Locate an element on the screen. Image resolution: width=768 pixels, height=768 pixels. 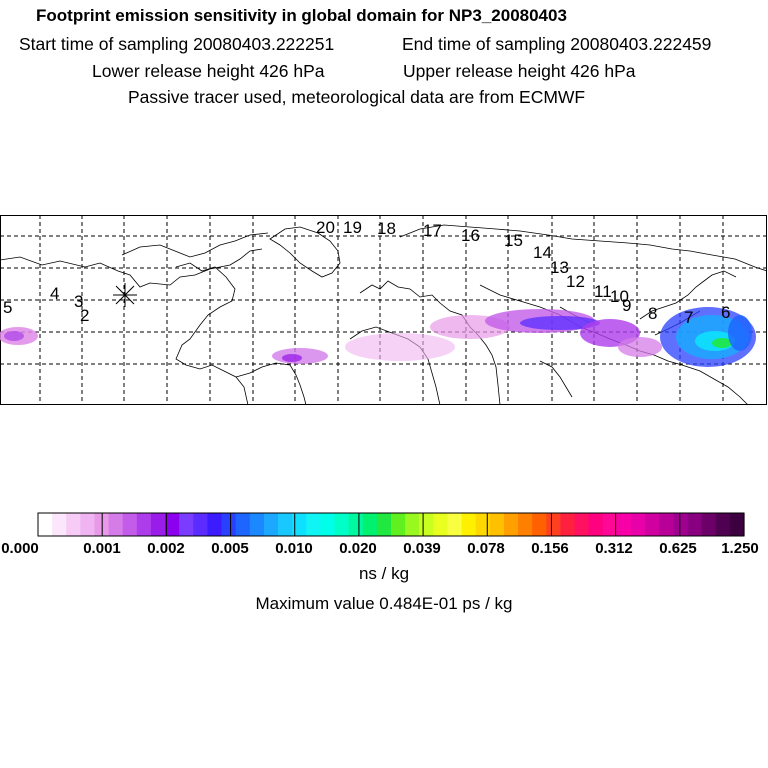
footprint-plume is located at coordinates (378, 337).